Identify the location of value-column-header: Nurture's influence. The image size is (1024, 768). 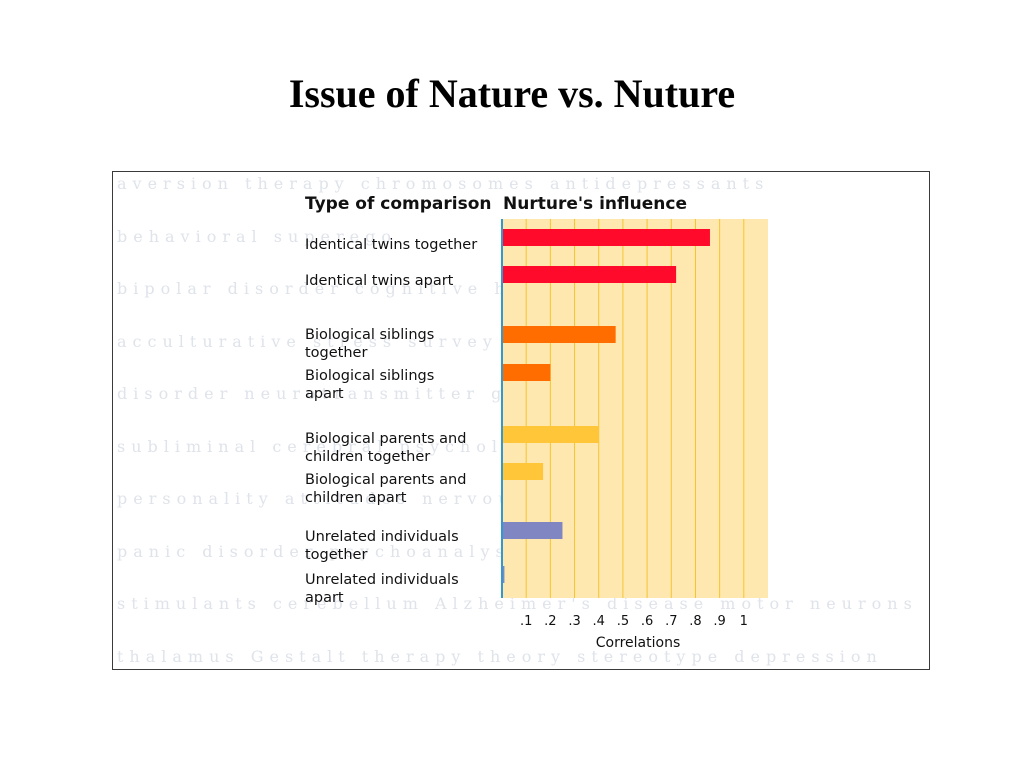
(595, 204).